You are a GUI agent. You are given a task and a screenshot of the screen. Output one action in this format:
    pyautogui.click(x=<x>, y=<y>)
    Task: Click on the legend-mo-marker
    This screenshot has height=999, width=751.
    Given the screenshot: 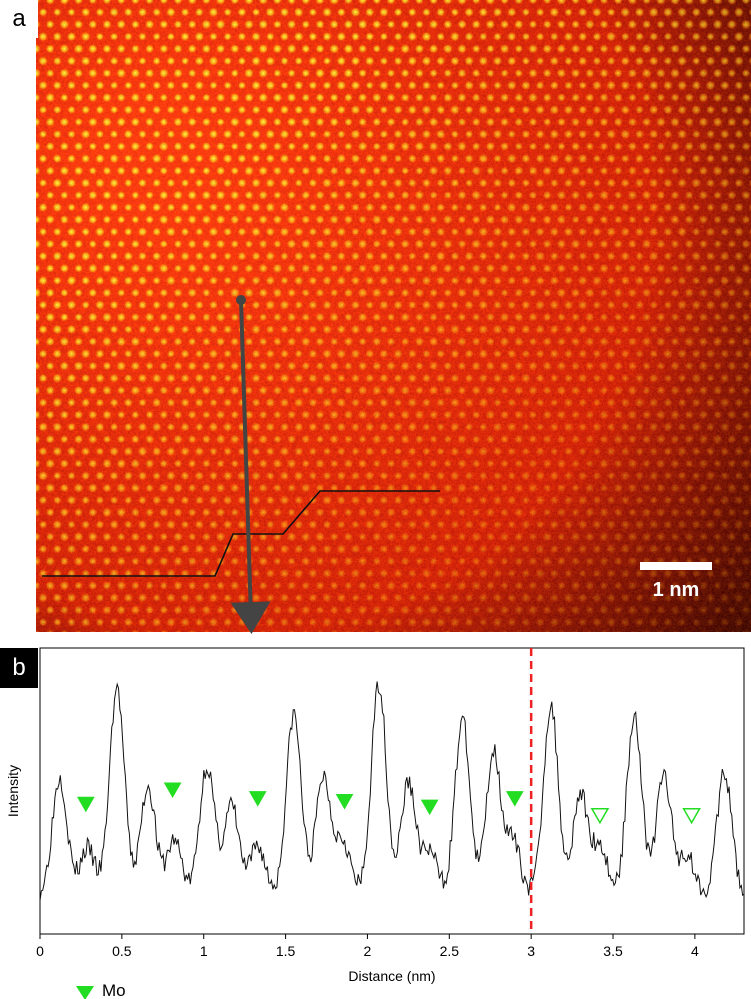 What is the action you would take?
    pyautogui.click(x=85, y=992)
    